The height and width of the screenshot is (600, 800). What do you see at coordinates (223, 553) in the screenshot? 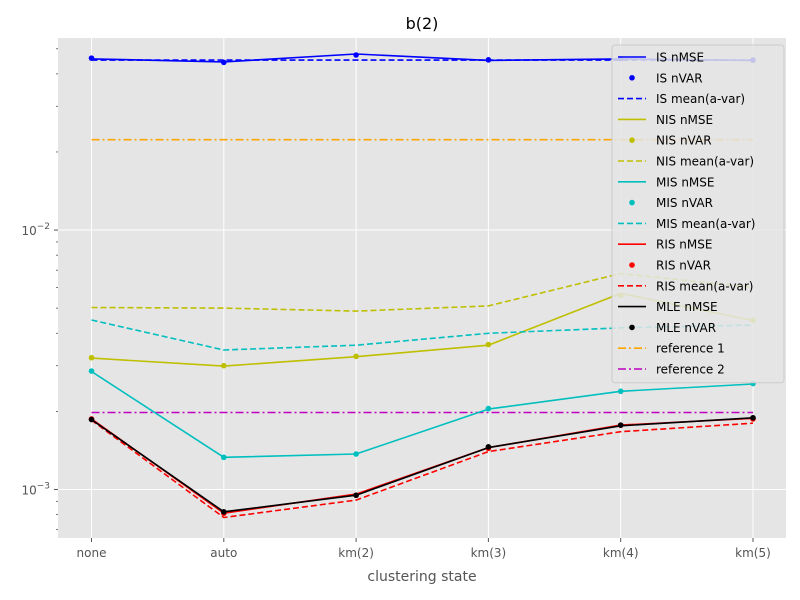
I see `x-tick-label: auto` at bounding box center [223, 553].